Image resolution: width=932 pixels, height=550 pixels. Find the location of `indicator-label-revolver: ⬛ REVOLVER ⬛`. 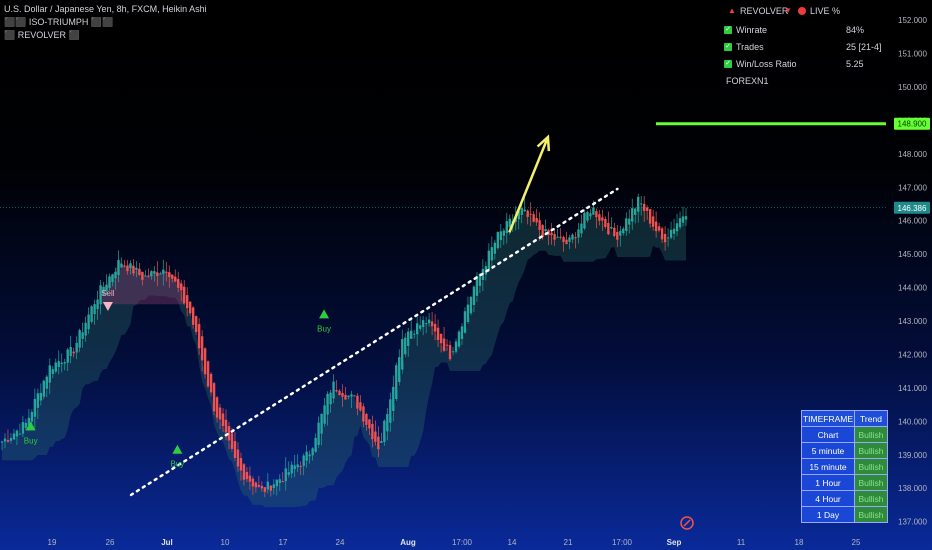

indicator-label-revolver: ⬛ REVOLVER ⬛ is located at coordinates (42, 35).